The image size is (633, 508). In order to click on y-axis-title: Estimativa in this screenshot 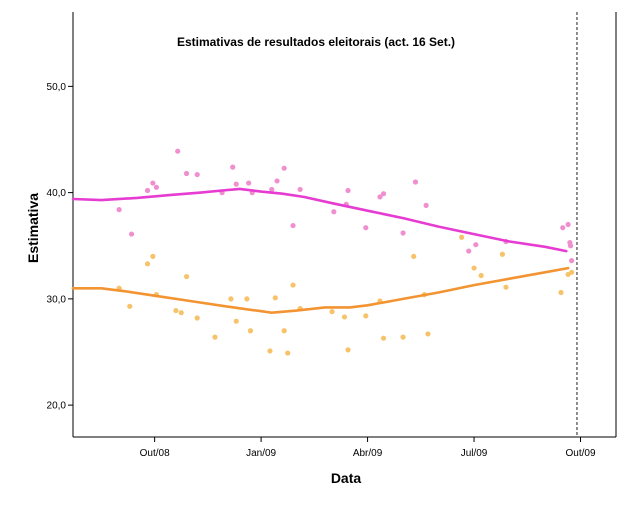, I will do `click(33, 228)`.